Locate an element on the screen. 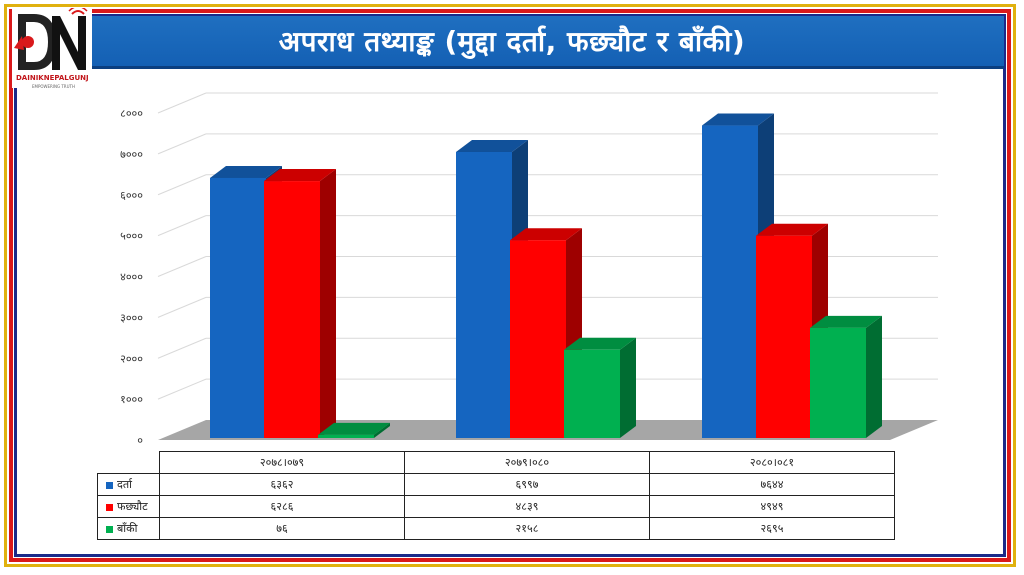 Image resolution: width=1024 pixels, height=575 pixels. y-tick-label: ७००० is located at coordinates (131, 154).